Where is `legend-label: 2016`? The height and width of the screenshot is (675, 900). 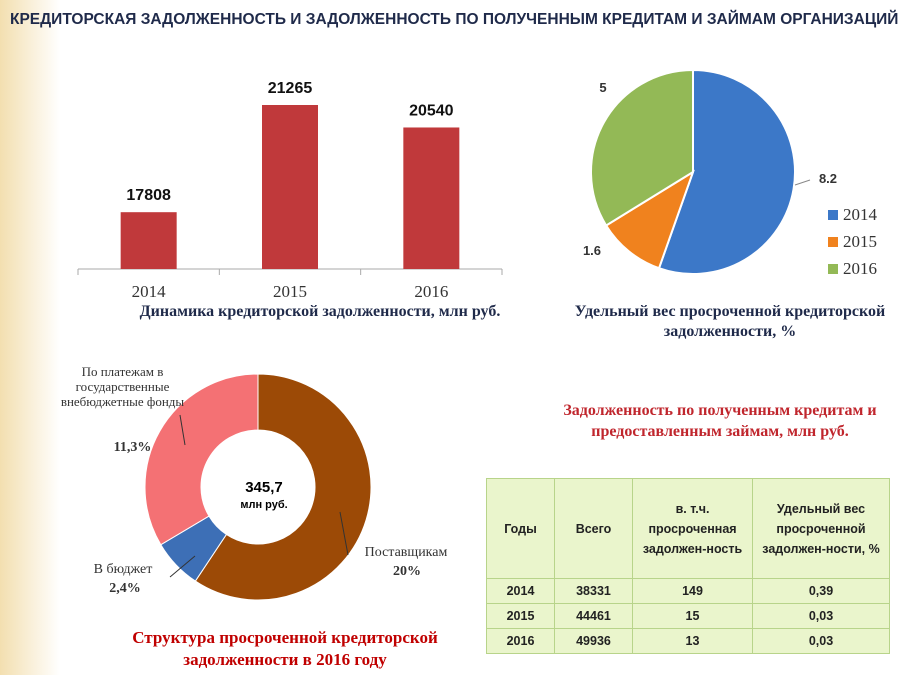 legend-label: 2016 is located at coordinates (860, 268).